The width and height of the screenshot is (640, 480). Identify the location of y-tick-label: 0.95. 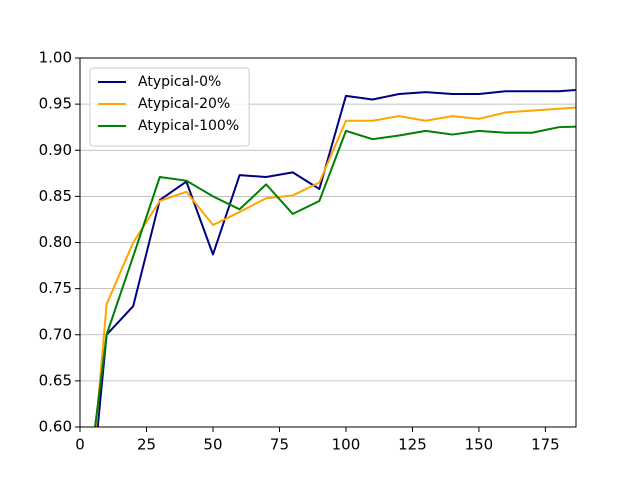
(55, 104).